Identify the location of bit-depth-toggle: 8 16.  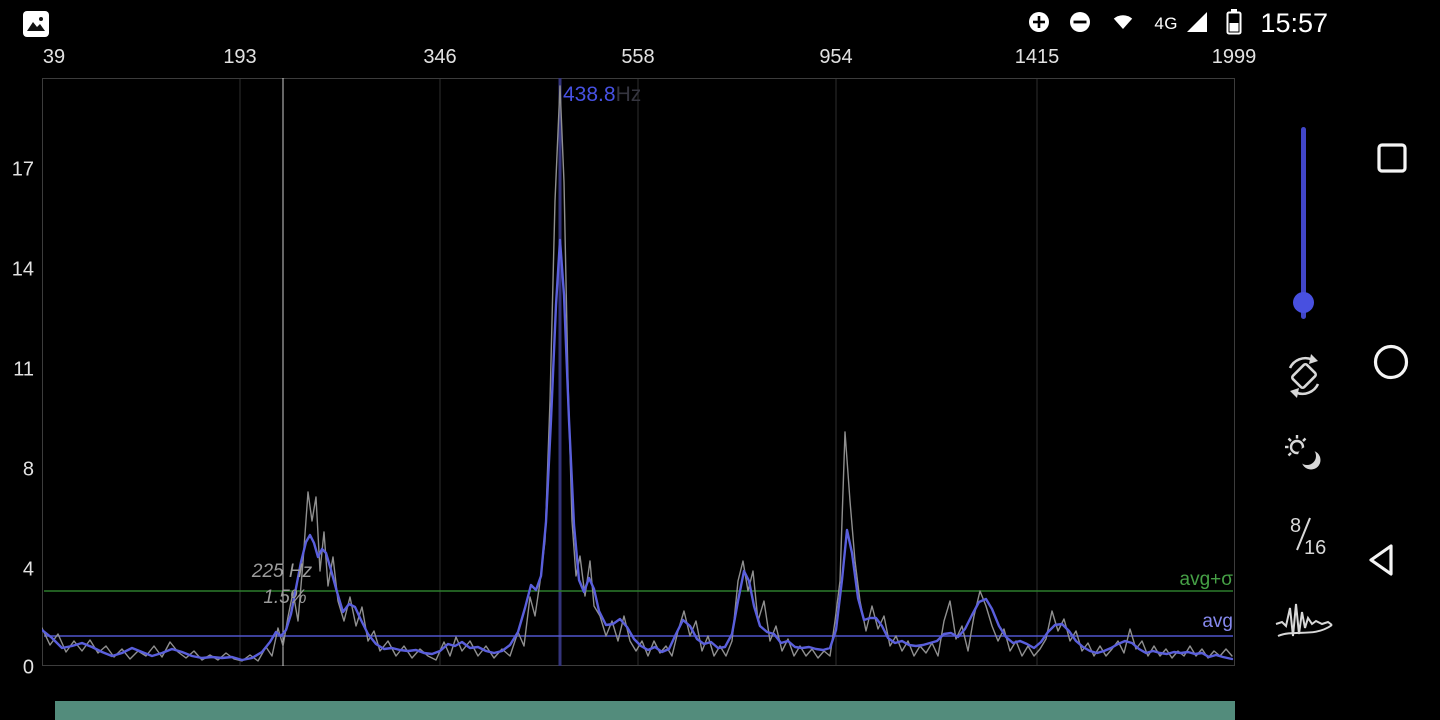
(1304, 536).